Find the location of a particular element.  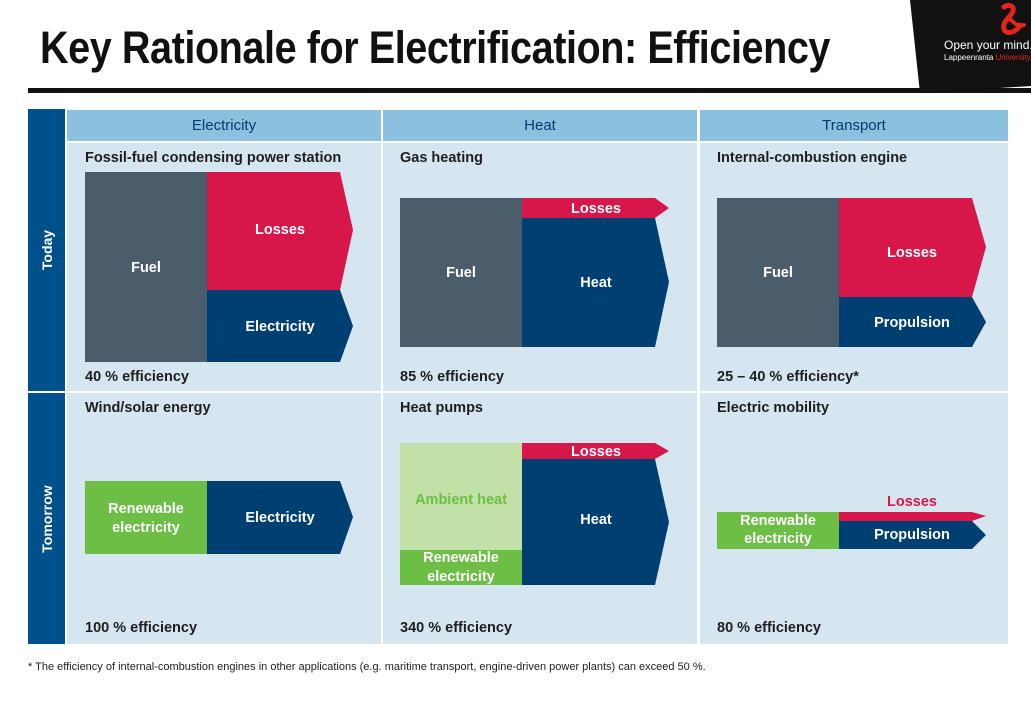

tomorrow-transport-efficiency: 80 % efficiency is located at coordinates (769, 628).